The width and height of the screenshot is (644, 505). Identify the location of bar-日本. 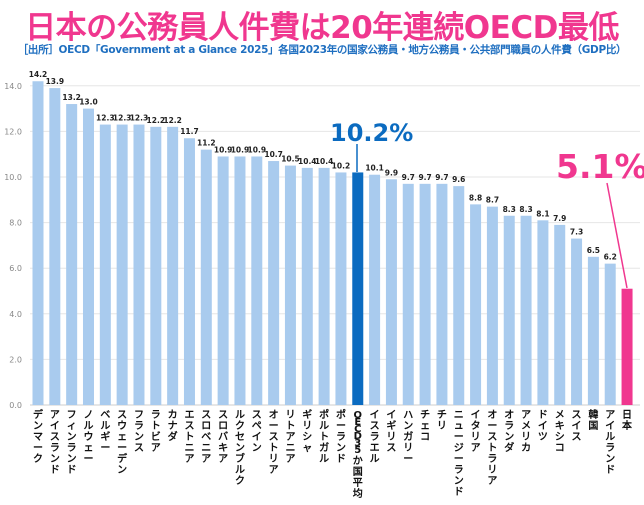
(627, 346).